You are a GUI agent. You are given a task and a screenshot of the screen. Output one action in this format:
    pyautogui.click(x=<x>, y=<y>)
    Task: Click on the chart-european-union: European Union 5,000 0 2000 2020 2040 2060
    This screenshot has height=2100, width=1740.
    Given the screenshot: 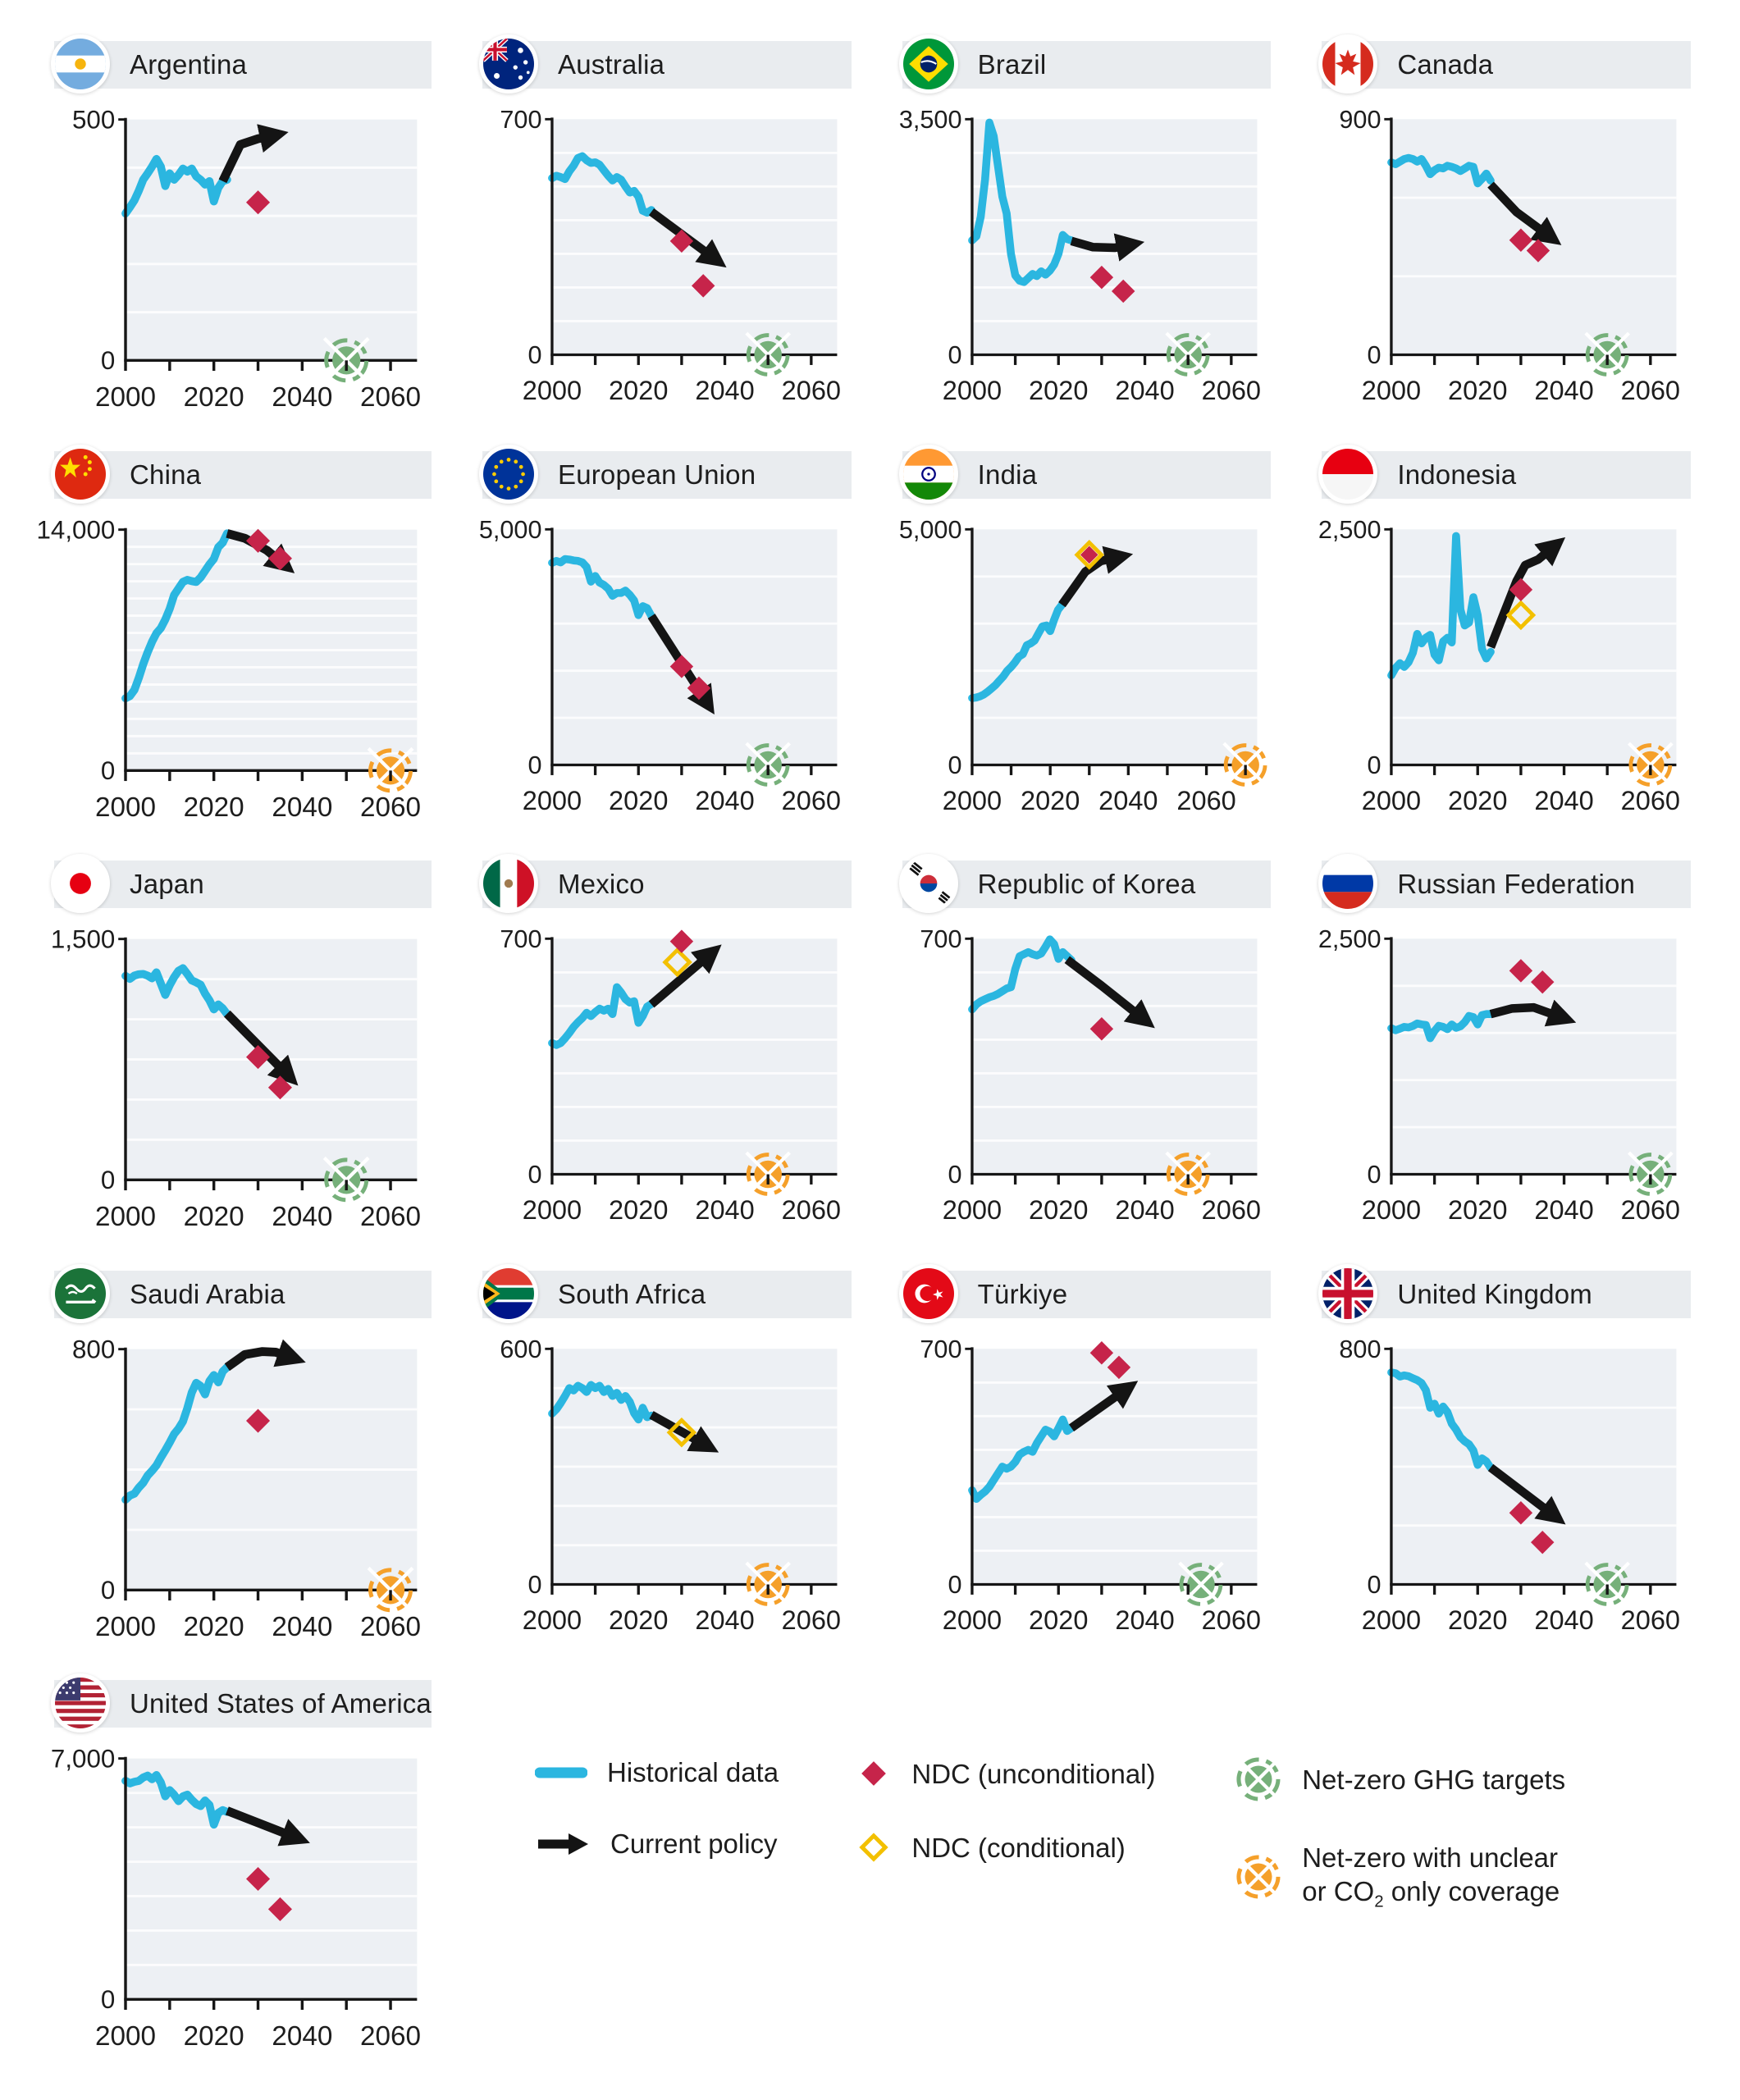 What is the action you would take?
    pyautogui.click(x=664, y=642)
    